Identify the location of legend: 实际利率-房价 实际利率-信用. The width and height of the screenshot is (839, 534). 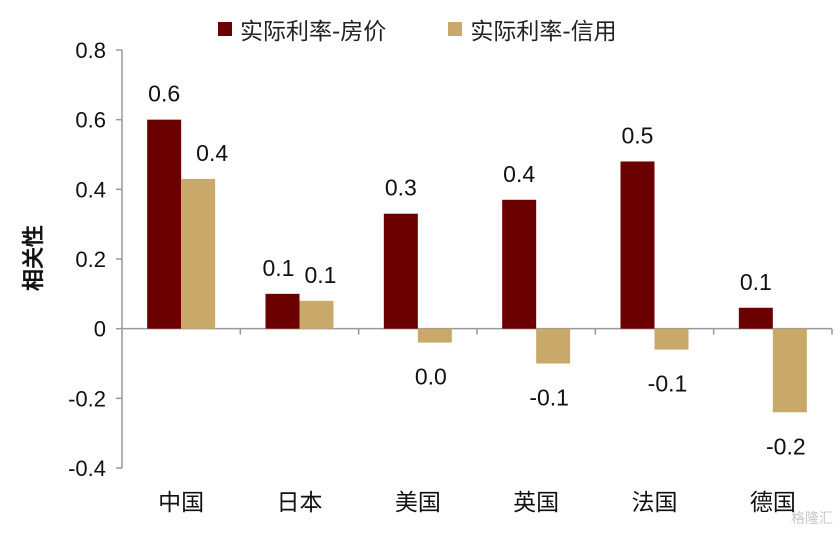
(448, 29).